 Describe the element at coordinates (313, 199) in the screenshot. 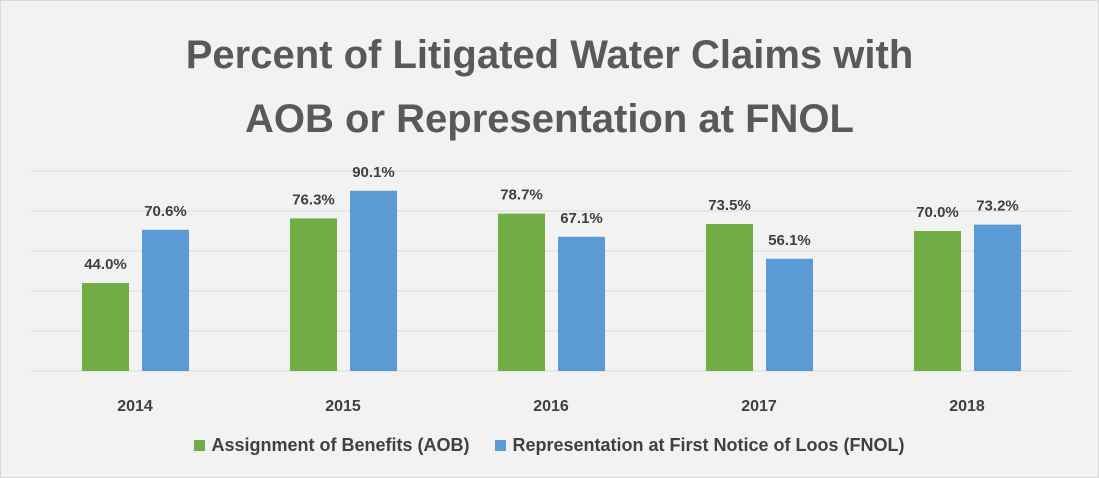

I see `data-label: 76.3%` at that location.